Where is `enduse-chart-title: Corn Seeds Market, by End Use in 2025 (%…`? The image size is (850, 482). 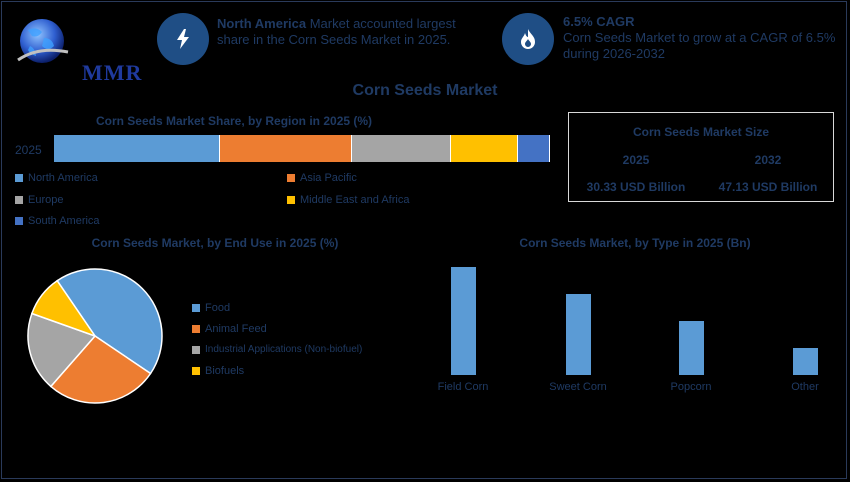
enduse-chart-title: Corn Seeds Market, by End Use in 2025 (%… is located at coordinates (215, 243).